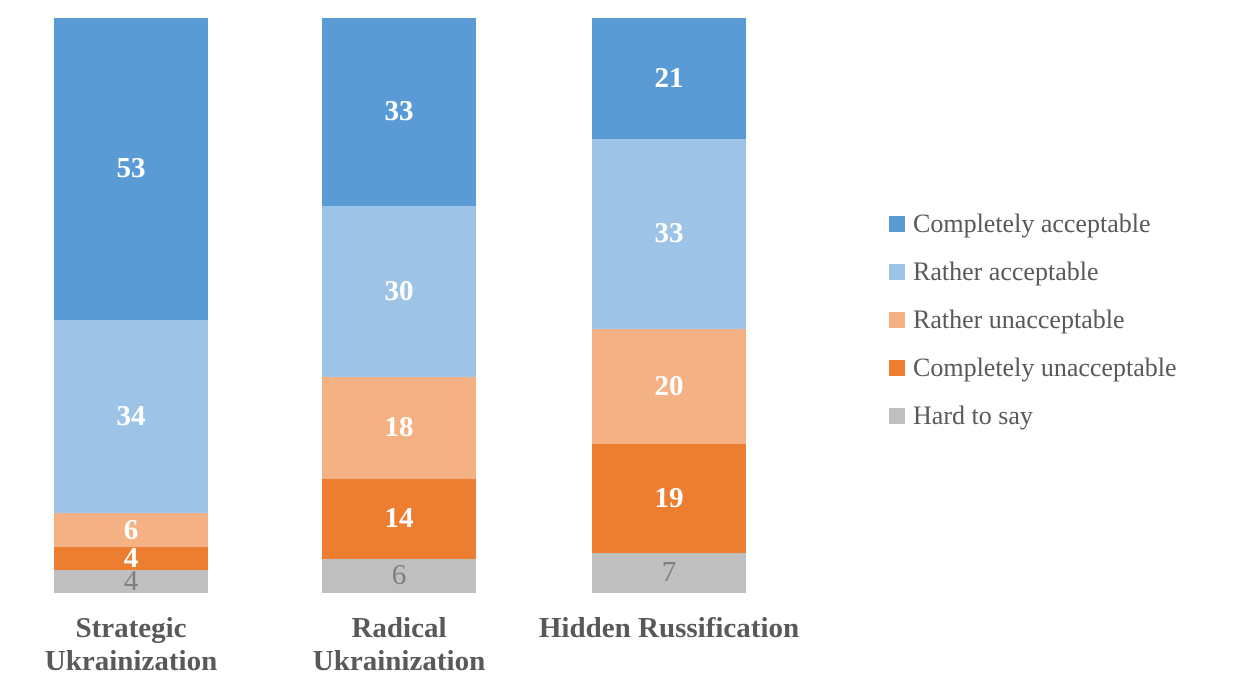 This screenshot has width=1240, height=697. I want to click on segment-value-label: 53, so click(131, 168).